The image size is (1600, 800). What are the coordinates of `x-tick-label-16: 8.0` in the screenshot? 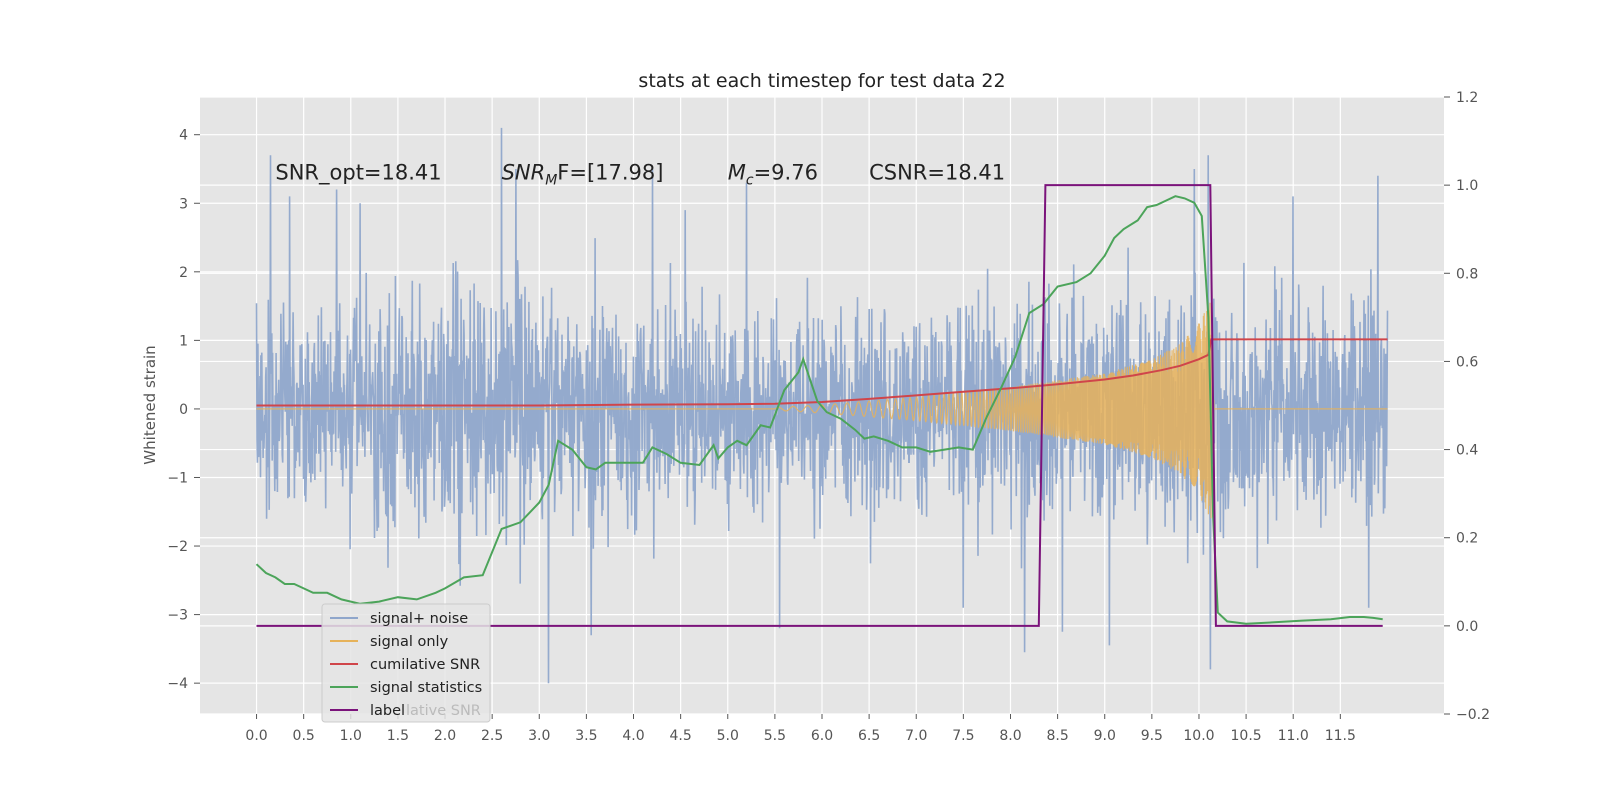 It's located at (1010, 736).